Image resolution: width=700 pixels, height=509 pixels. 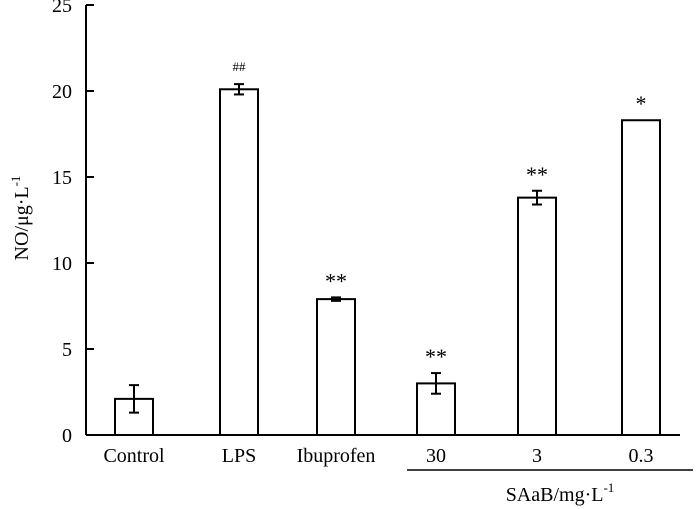 I want to click on significance-mark: *, so click(x=641, y=103).